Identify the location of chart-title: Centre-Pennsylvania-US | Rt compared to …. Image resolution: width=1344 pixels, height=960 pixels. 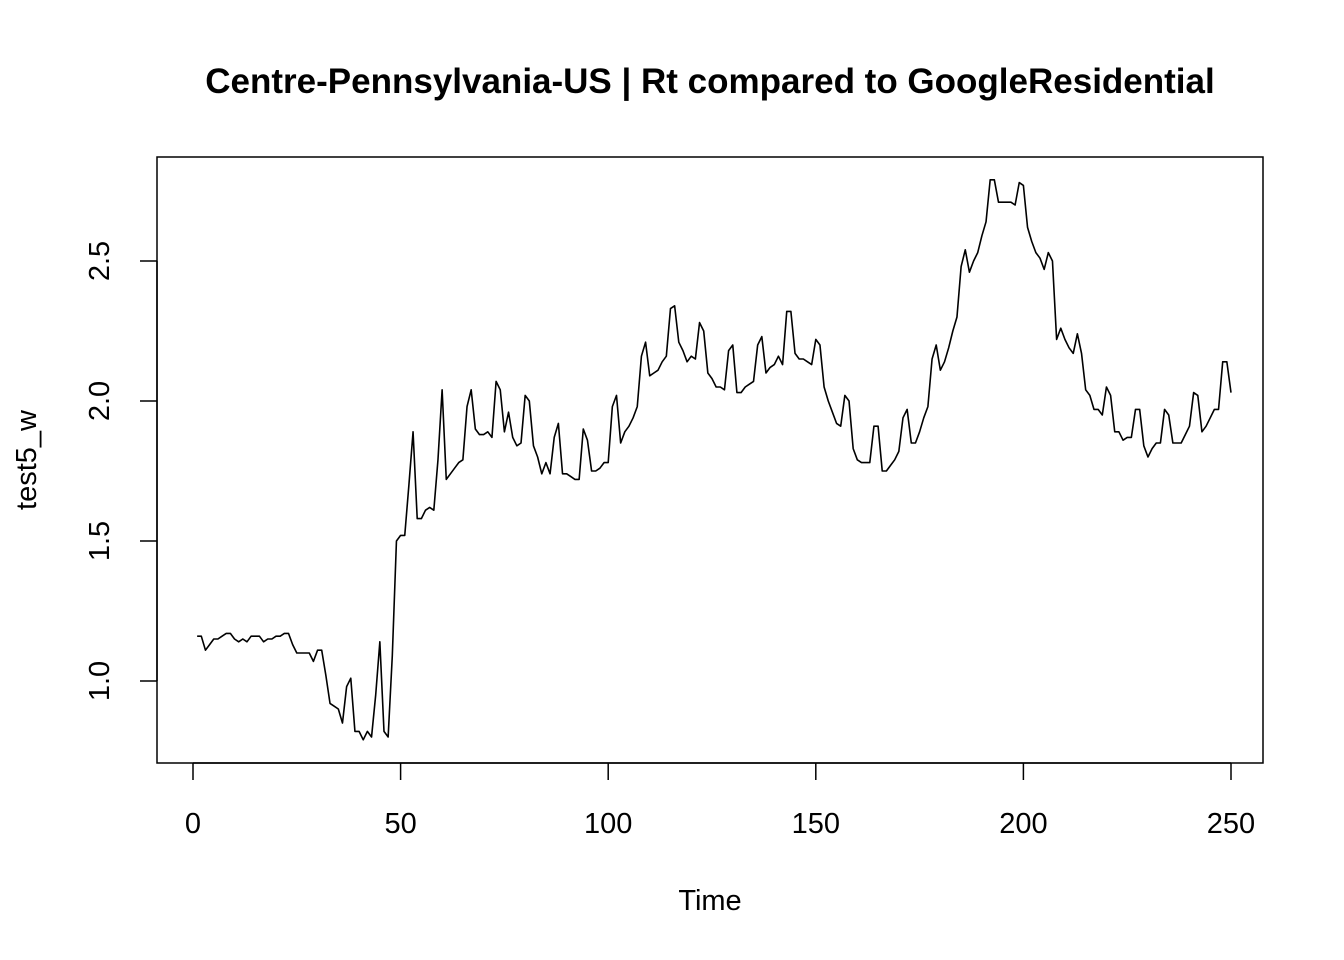
(709, 81).